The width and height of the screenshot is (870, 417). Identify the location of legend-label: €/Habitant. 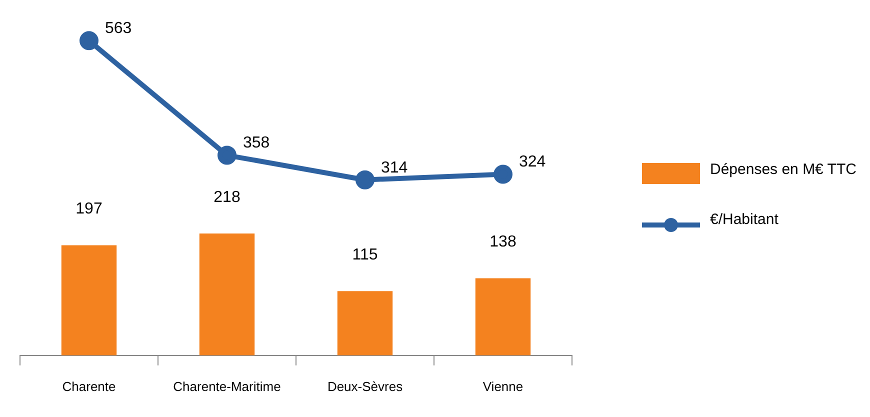
(745, 219).